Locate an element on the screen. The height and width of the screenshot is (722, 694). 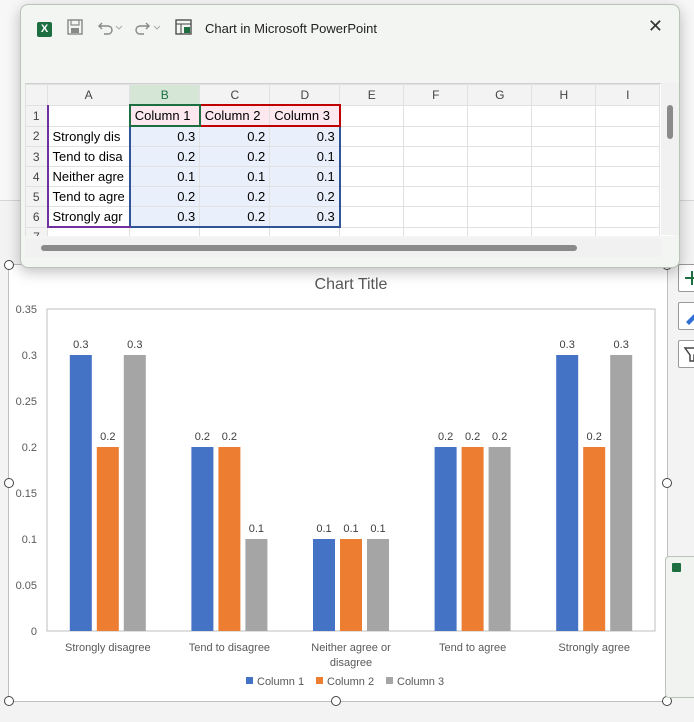
chart-handle-bl is located at coordinates (9, 701).